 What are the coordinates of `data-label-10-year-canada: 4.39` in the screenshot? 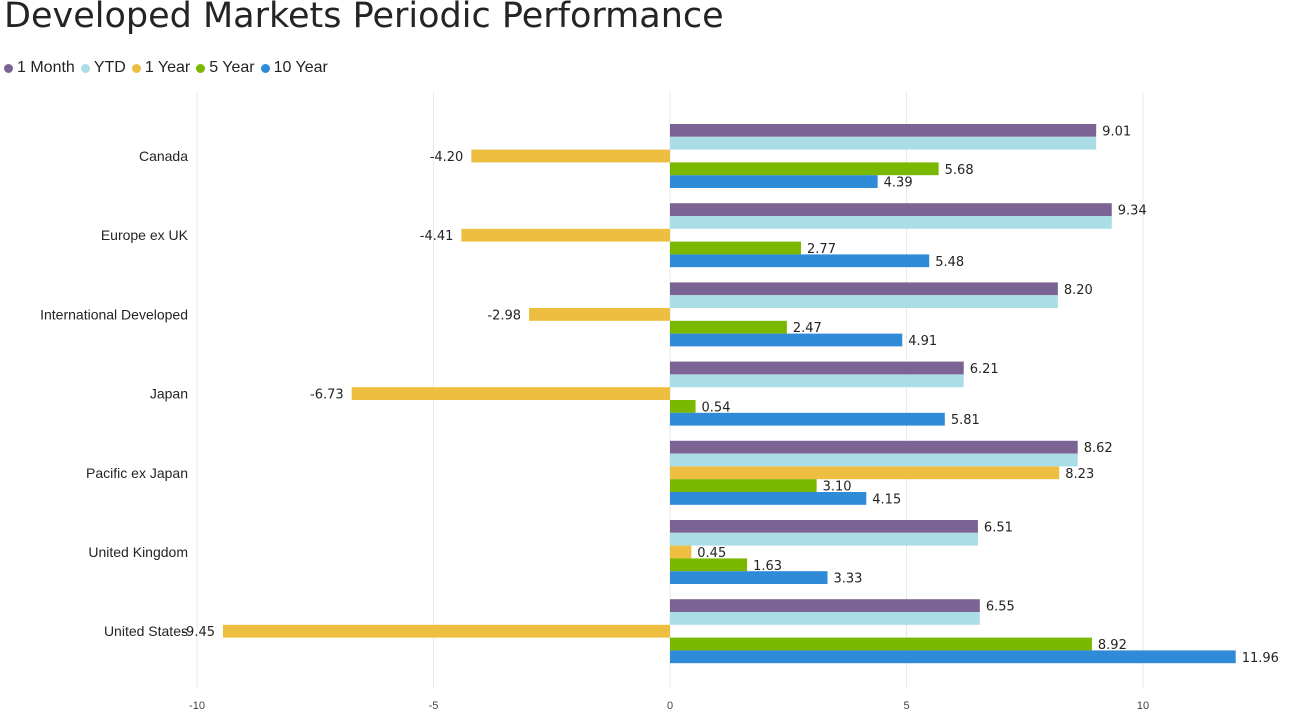 It's located at (898, 183).